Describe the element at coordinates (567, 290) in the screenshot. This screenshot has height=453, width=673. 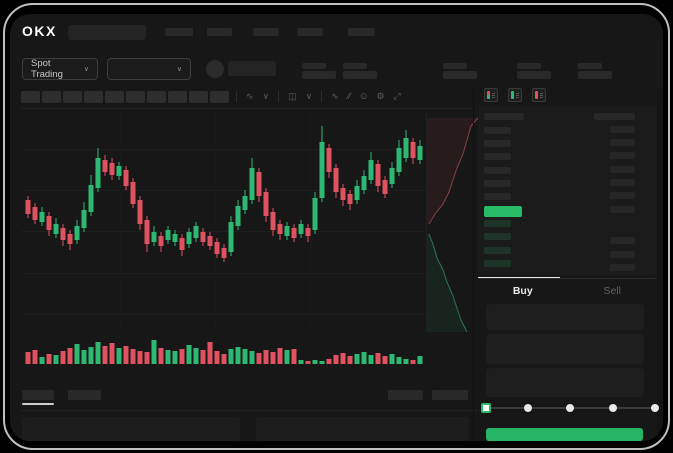
I see `side-tabs: Buy Sell` at that location.